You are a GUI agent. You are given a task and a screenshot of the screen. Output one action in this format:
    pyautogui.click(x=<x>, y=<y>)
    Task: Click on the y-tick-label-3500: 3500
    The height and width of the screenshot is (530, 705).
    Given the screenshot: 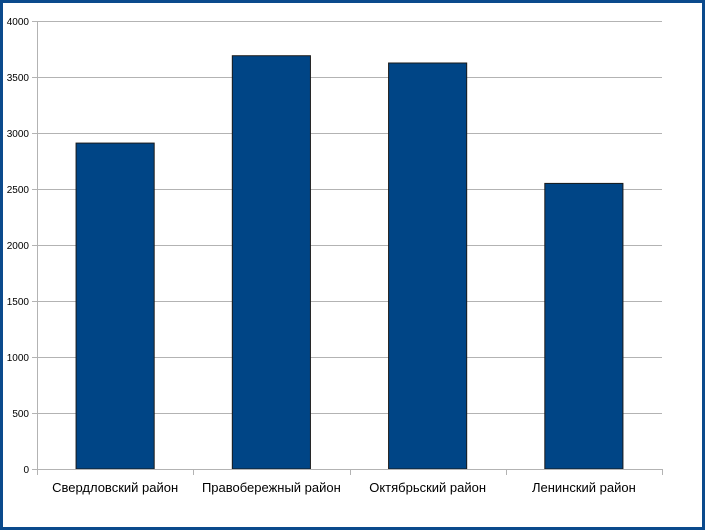 What is the action you would take?
    pyautogui.click(x=18, y=78)
    